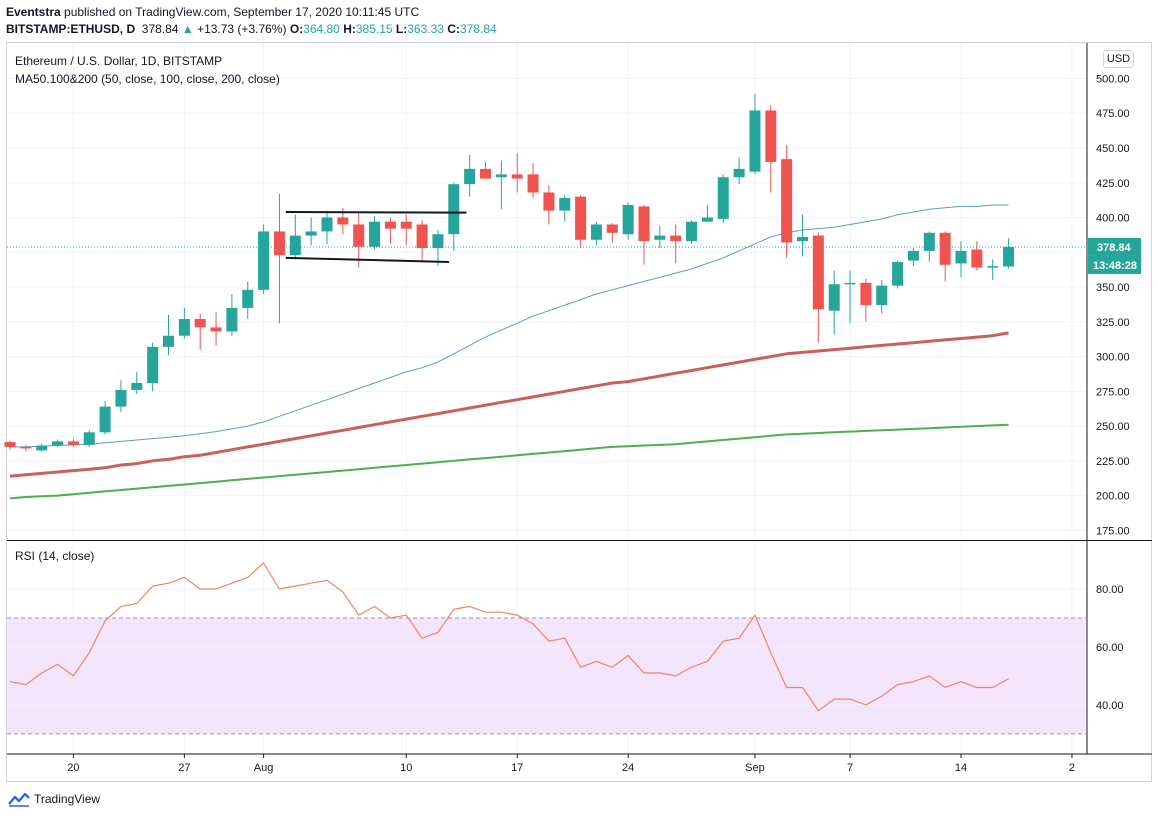 This screenshot has height=818, width=1158. Describe the element at coordinates (184, 768) in the screenshot. I see `time-axis-label: 27` at that location.